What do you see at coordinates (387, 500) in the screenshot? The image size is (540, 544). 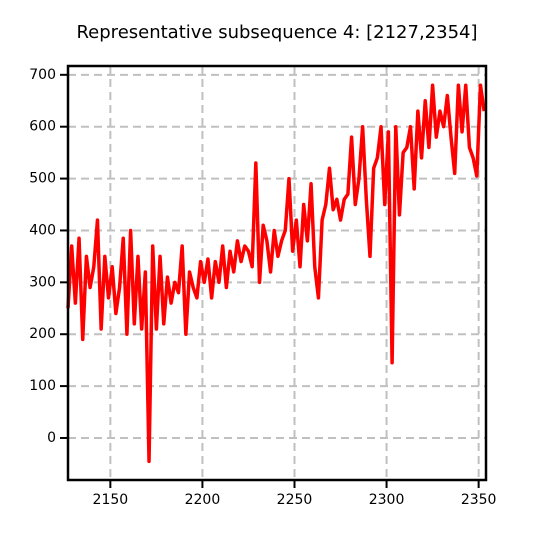 I see `x-tick-label: 2300` at bounding box center [387, 500].